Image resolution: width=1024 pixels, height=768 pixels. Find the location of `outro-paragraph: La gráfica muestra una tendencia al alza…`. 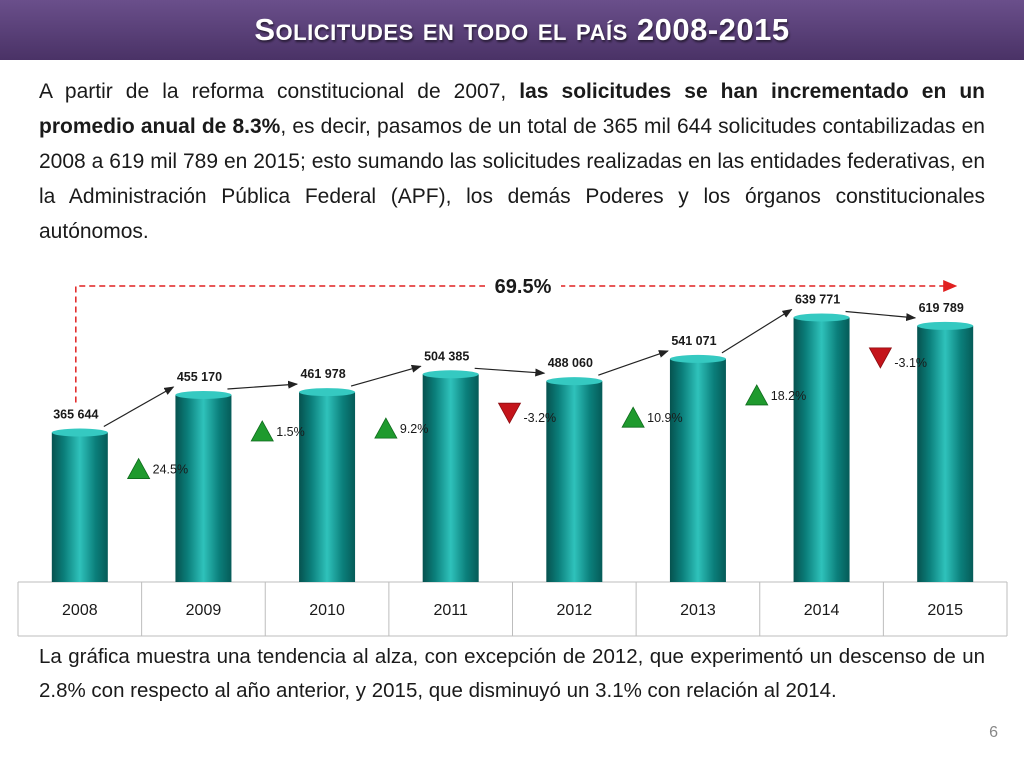

outro-paragraph: La gráfica muestra una tendencia al alza… is located at coordinates (512, 673).